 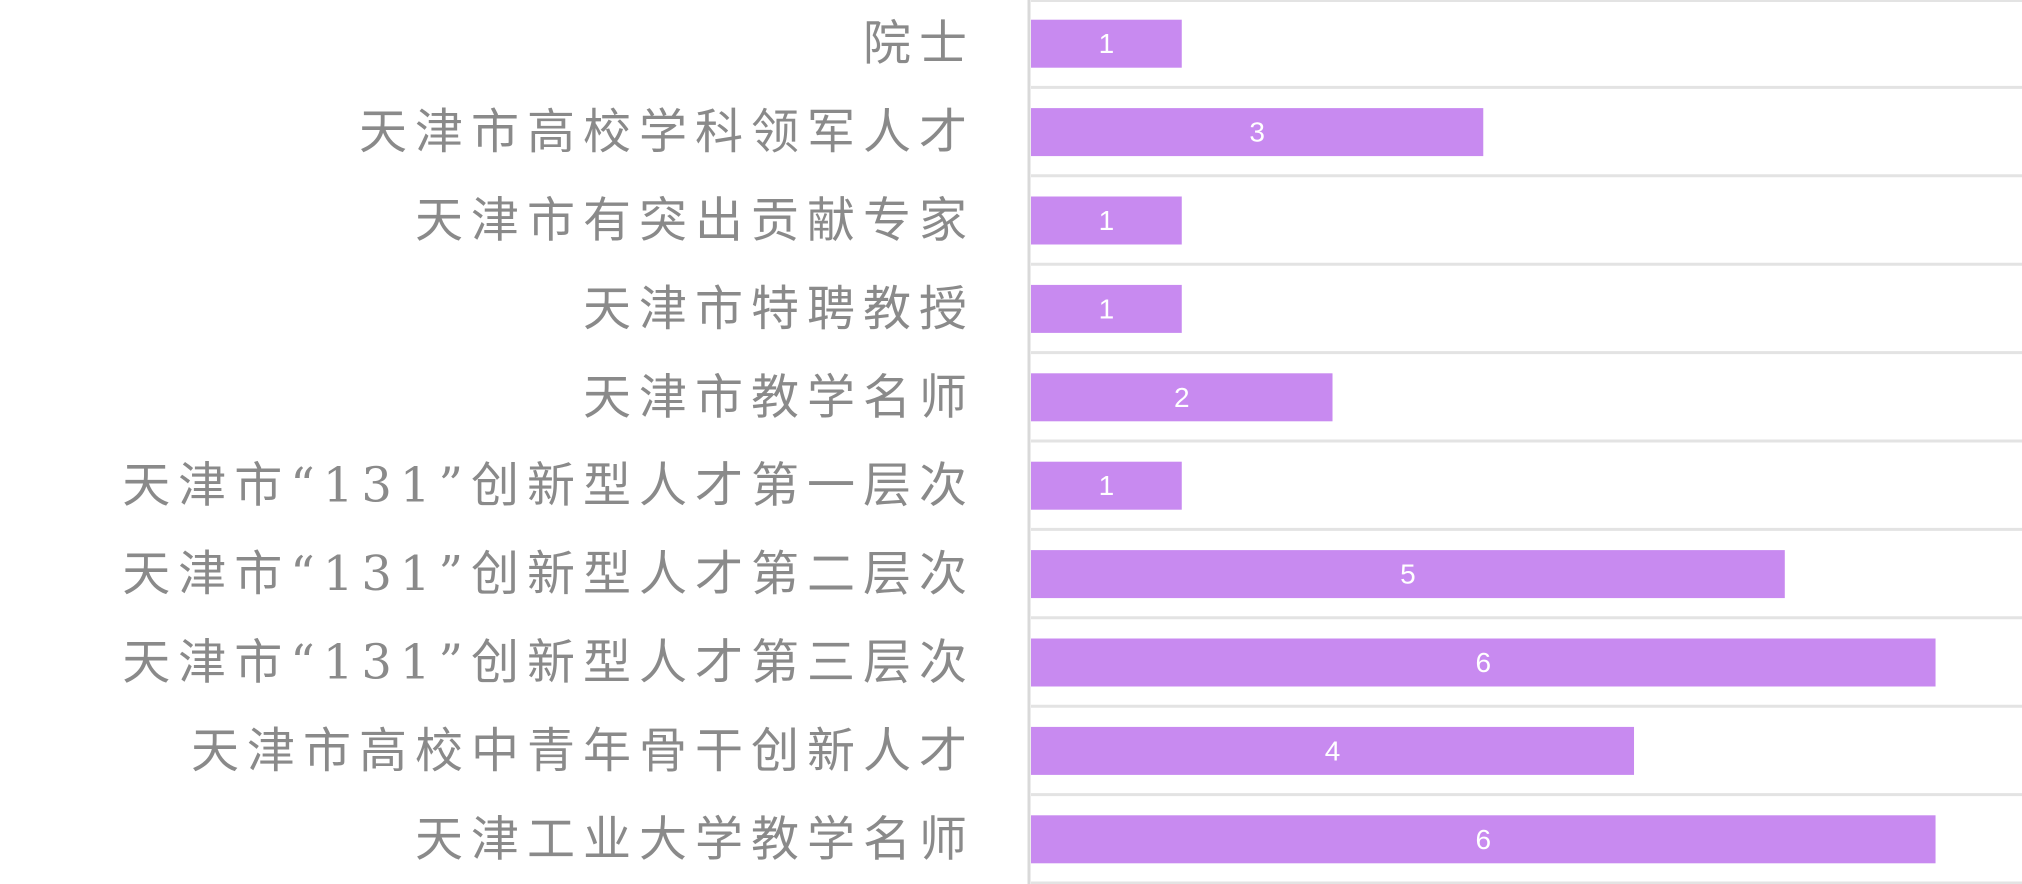 What do you see at coordinates (779, 397) in the screenshot?
I see `category-label: 天津市教学名师` at bounding box center [779, 397].